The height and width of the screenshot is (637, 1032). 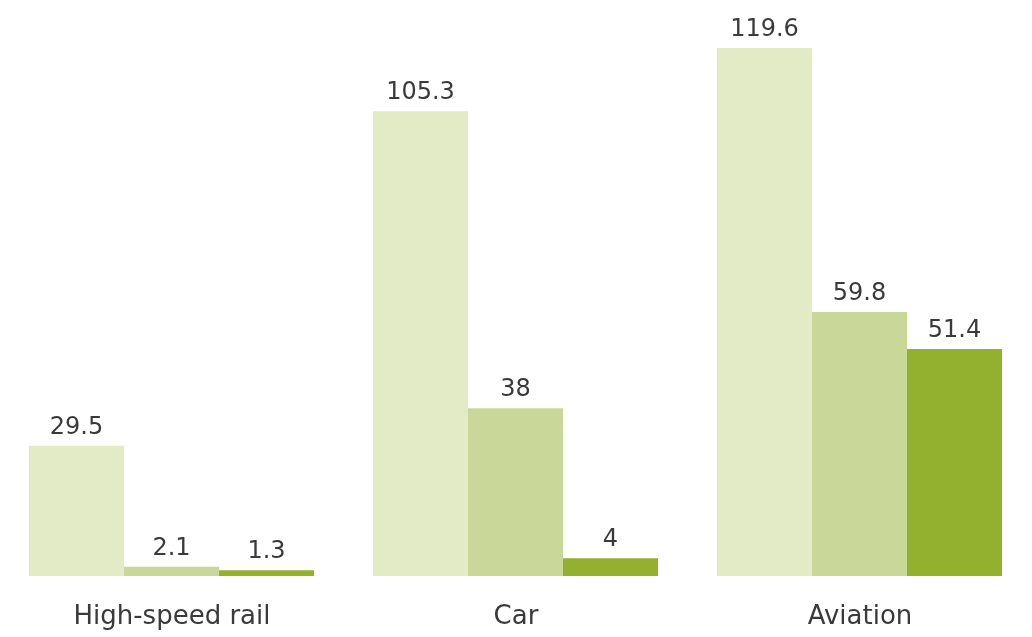 What do you see at coordinates (516, 615) in the screenshot?
I see `x-tick-label: Car` at bounding box center [516, 615].